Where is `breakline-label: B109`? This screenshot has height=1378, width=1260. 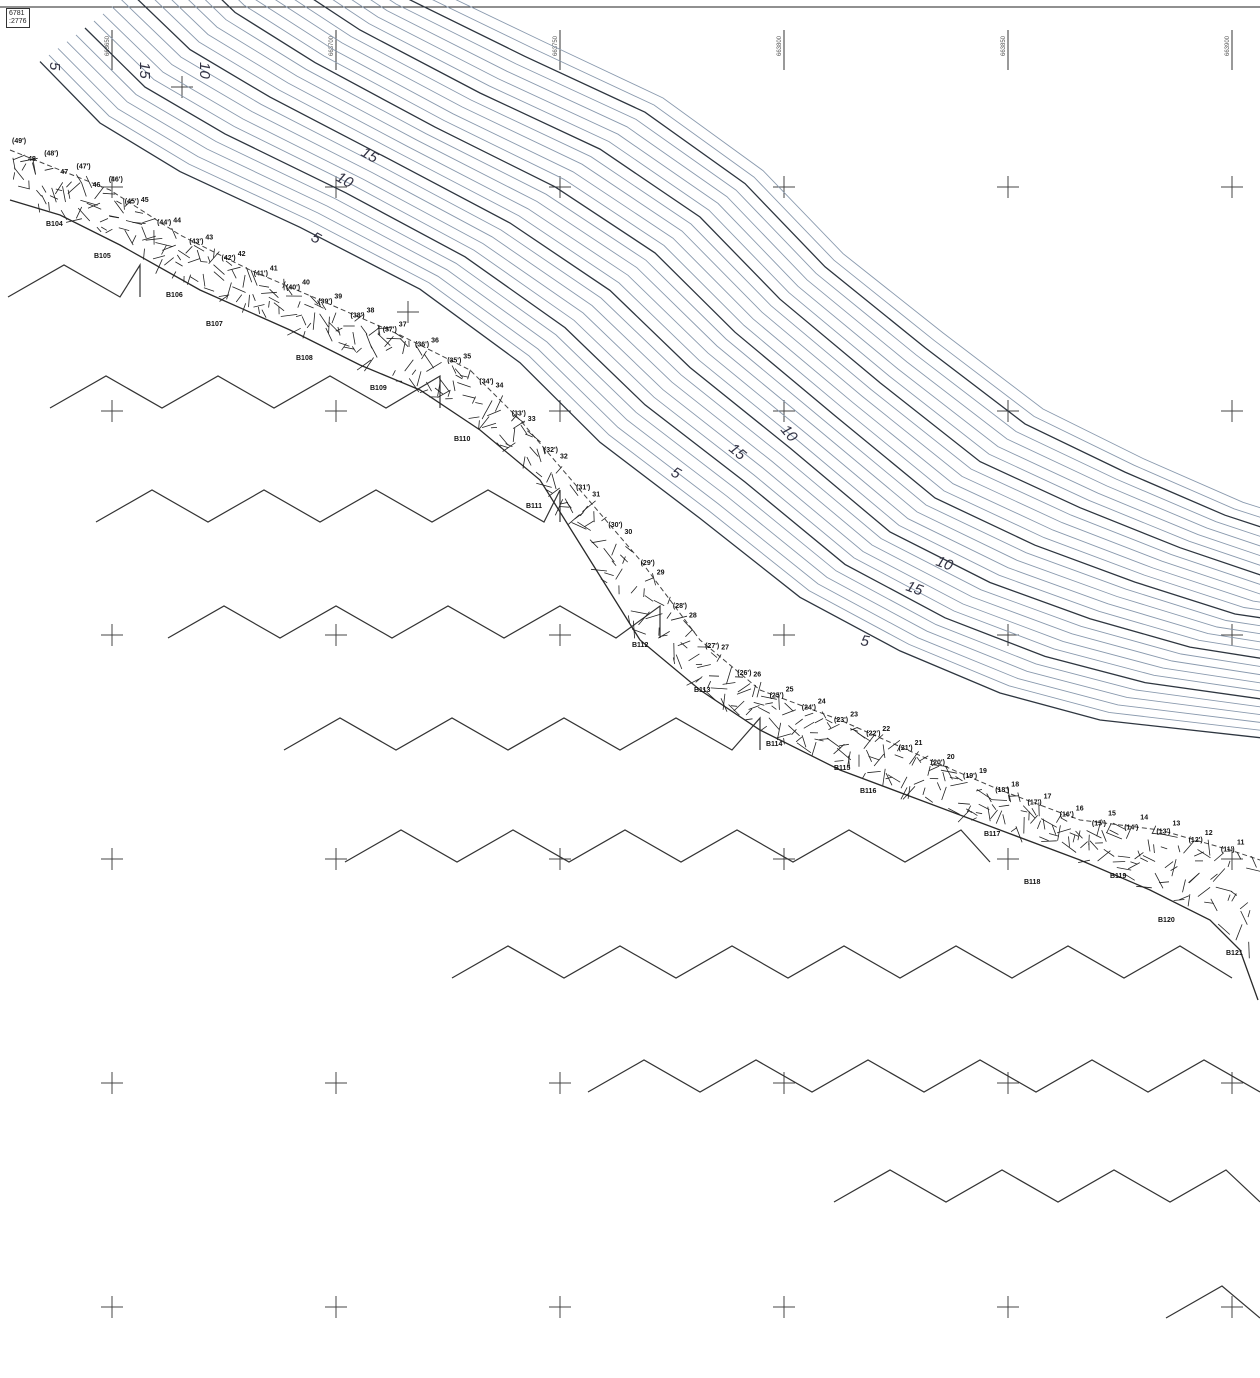 breakline-label: B109 is located at coordinates (378, 388).